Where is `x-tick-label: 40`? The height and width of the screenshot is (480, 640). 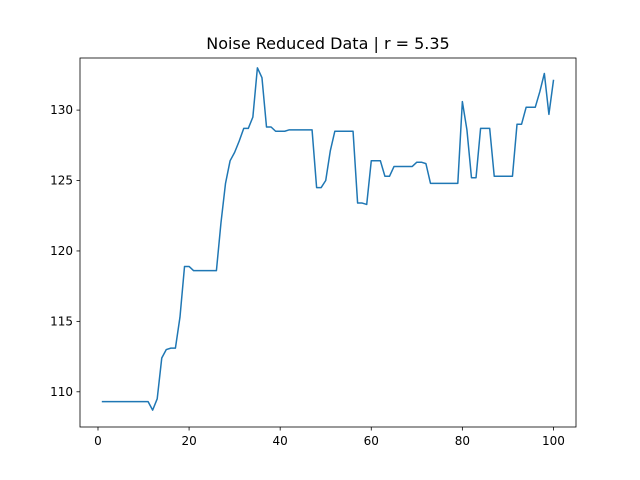 x-tick-label: 40 is located at coordinates (280, 441).